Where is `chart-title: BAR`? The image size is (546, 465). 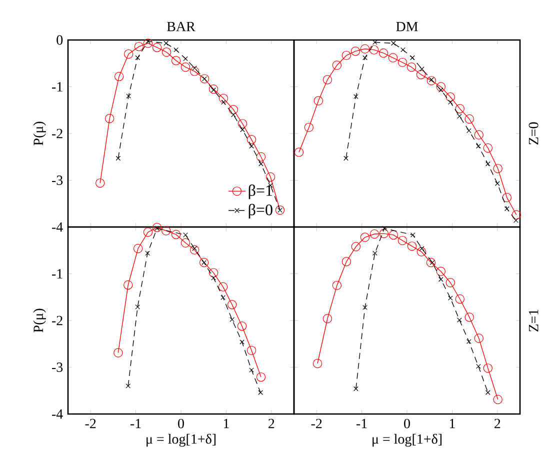 chart-title: BAR is located at coordinates (181, 27).